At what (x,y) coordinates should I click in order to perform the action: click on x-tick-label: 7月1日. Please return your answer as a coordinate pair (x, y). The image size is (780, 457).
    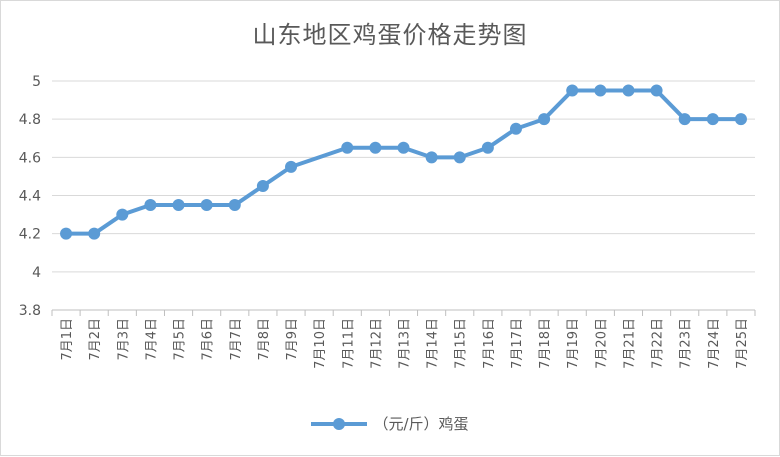
    Looking at the image, I should click on (67, 339).